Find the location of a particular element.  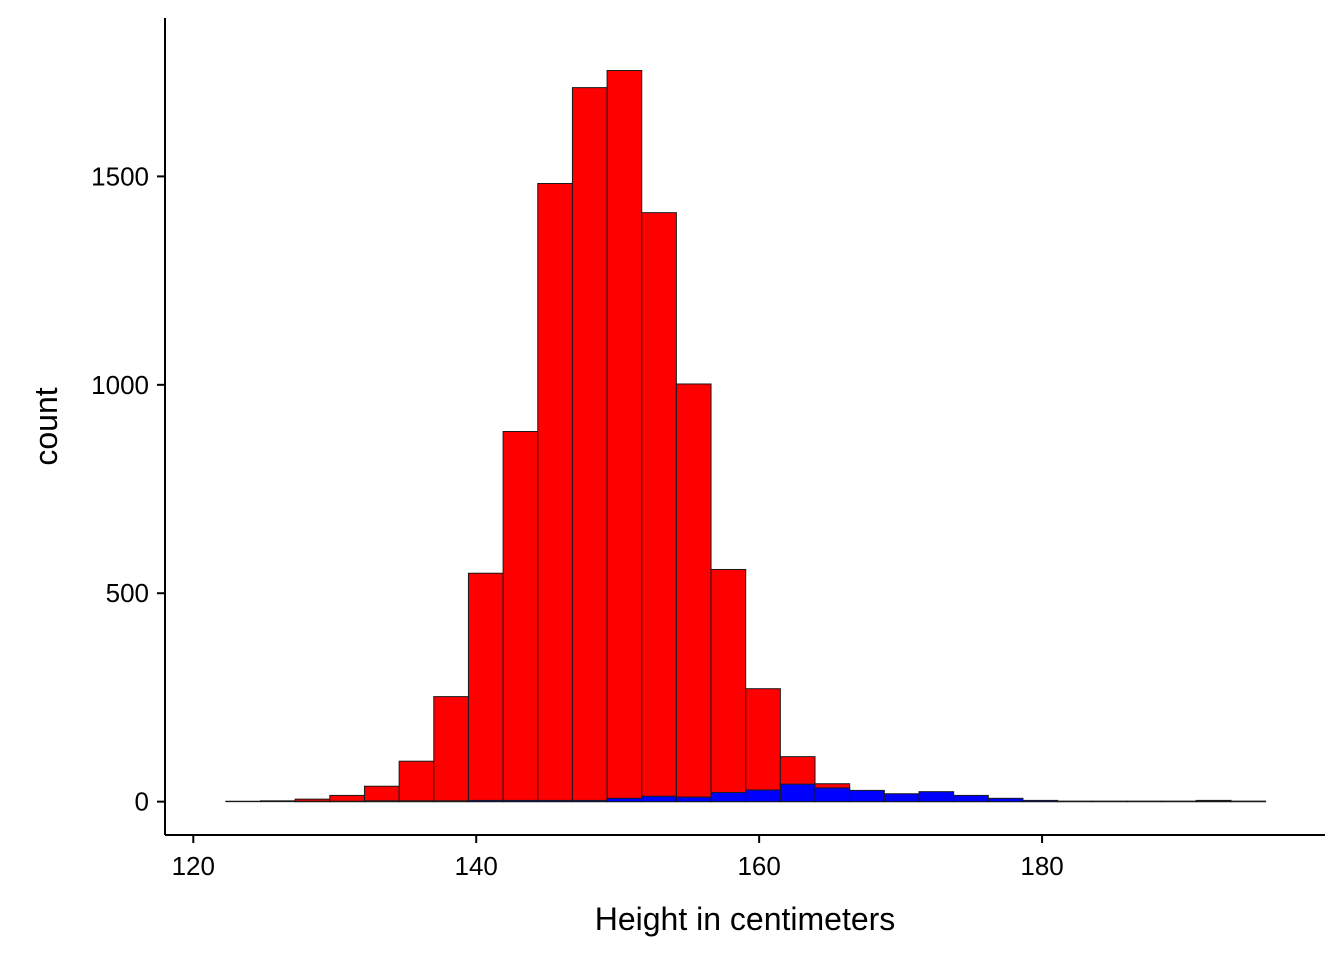

y-tick-label: 1000 is located at coordinates (120, 385).